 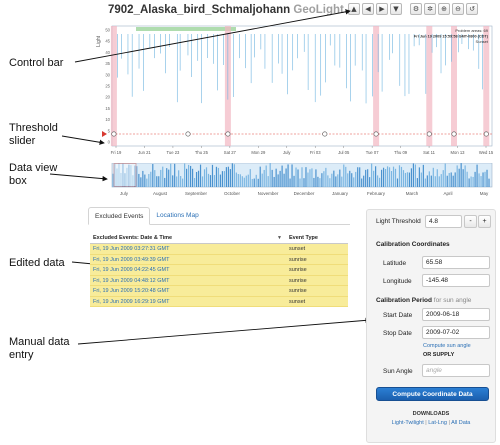 I want to click on table-row: Fri, 19 Jun 2009 04:22:45 GMT sunrise, so click(x=219, y=270).